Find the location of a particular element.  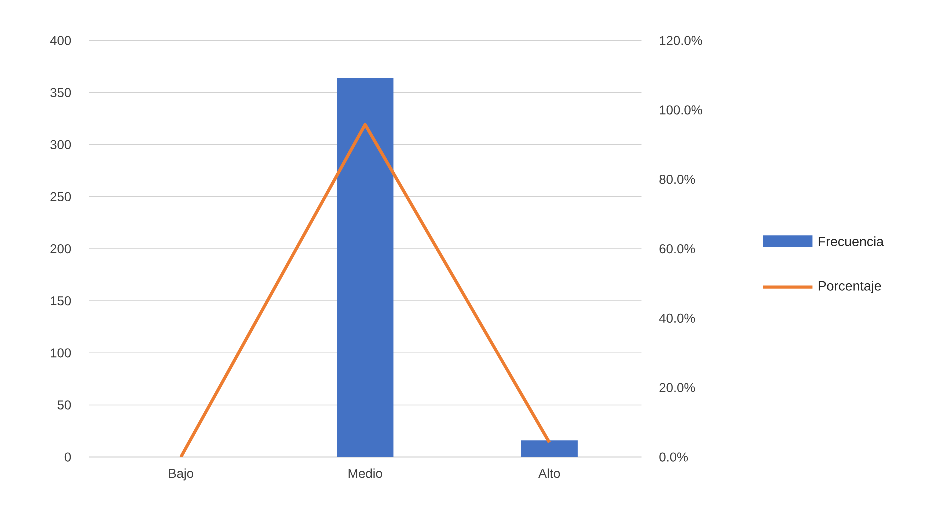

y-tick-label: 300 is located at coordinates (61, 145).